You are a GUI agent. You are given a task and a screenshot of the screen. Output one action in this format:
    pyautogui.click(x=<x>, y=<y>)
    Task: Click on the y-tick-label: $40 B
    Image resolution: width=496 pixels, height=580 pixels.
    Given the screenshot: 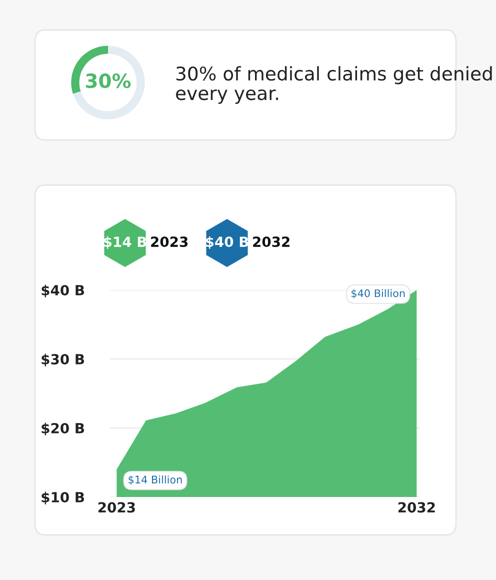 What is the action you would take?
    pyautogui.click(x=63, y=291)
    